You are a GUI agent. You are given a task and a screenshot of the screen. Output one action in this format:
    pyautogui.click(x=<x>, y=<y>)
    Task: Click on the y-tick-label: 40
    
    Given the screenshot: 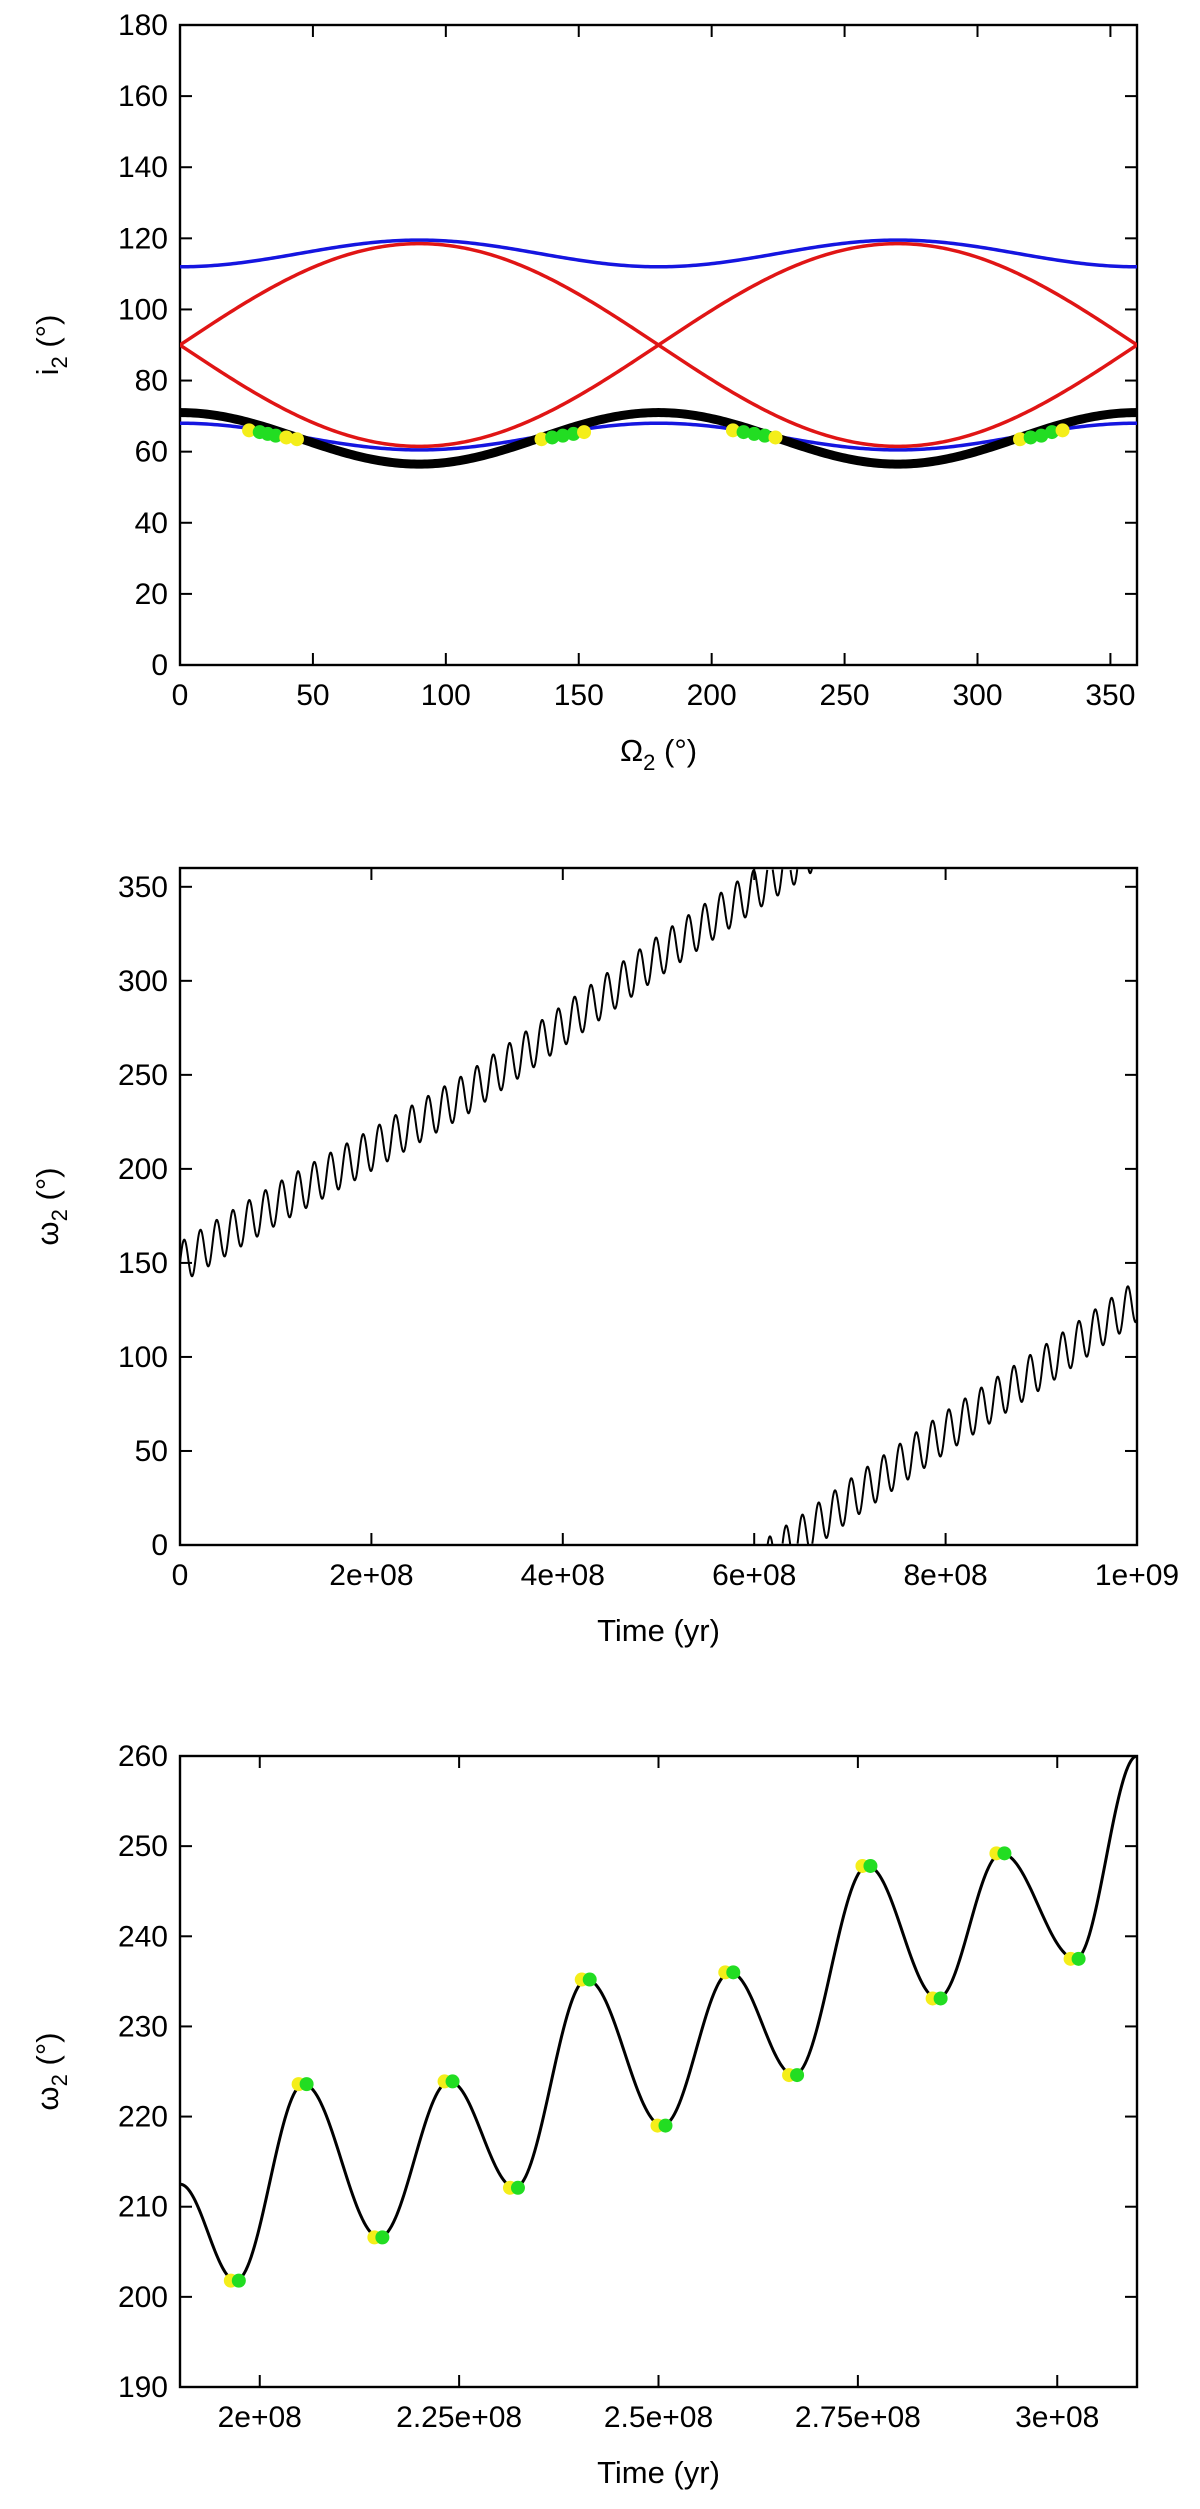 What is the action you would take?
    pyautogui.click(x=151, y=523)
    